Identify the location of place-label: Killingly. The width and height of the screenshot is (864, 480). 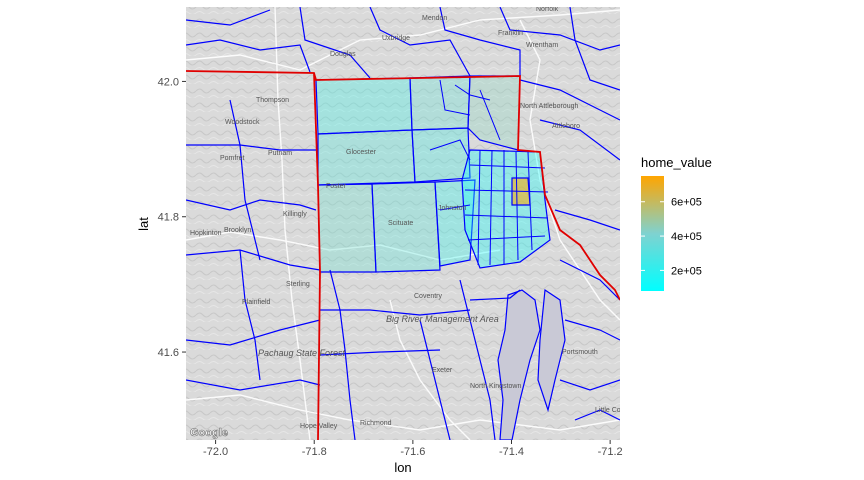
(295, 214).